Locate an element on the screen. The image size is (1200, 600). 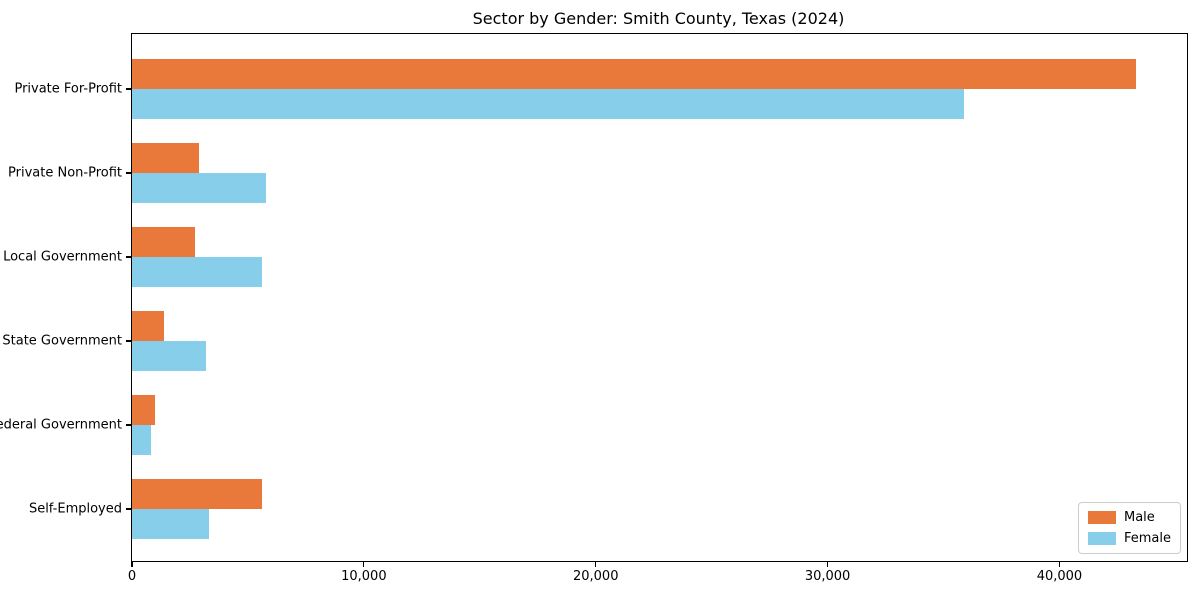
y-axis-label-0: Private For-Profit is located at coordinates (68, 89).